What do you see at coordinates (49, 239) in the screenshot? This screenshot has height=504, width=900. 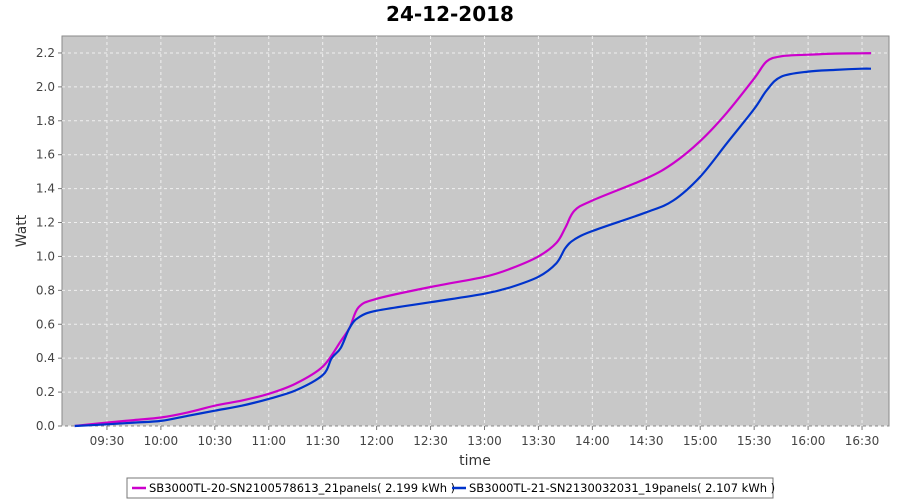 I see `y-axis-ticks: 0.0 0.2 0.4 0.6 0.8 1.0 1.2 1.4 1.6 1.8 2.0 2.2` at bounding box center [49, 239].